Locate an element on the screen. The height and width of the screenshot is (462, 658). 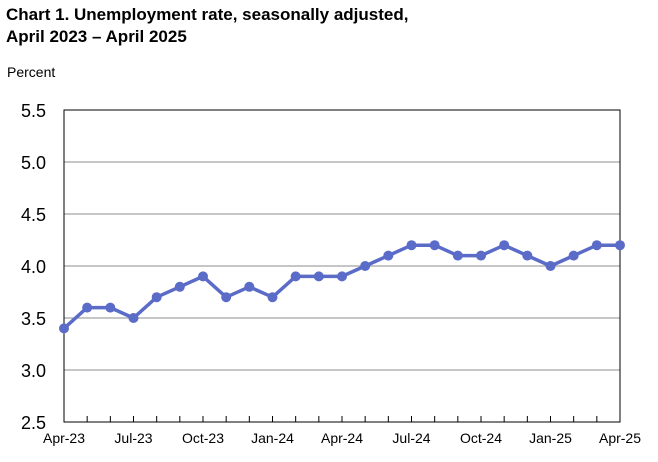
x-tick-label: Oct-24 is located at coordinates (481, 438).